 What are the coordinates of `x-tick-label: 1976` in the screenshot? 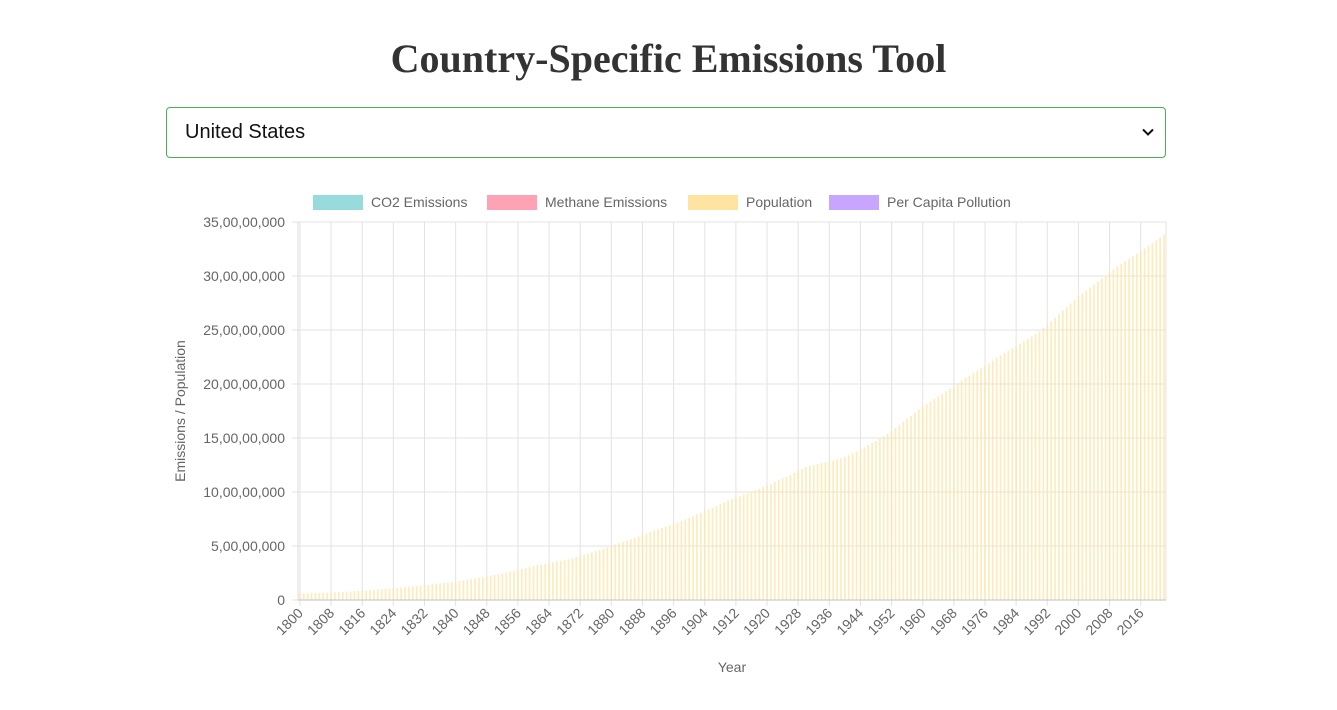 It's located at (974, 621).